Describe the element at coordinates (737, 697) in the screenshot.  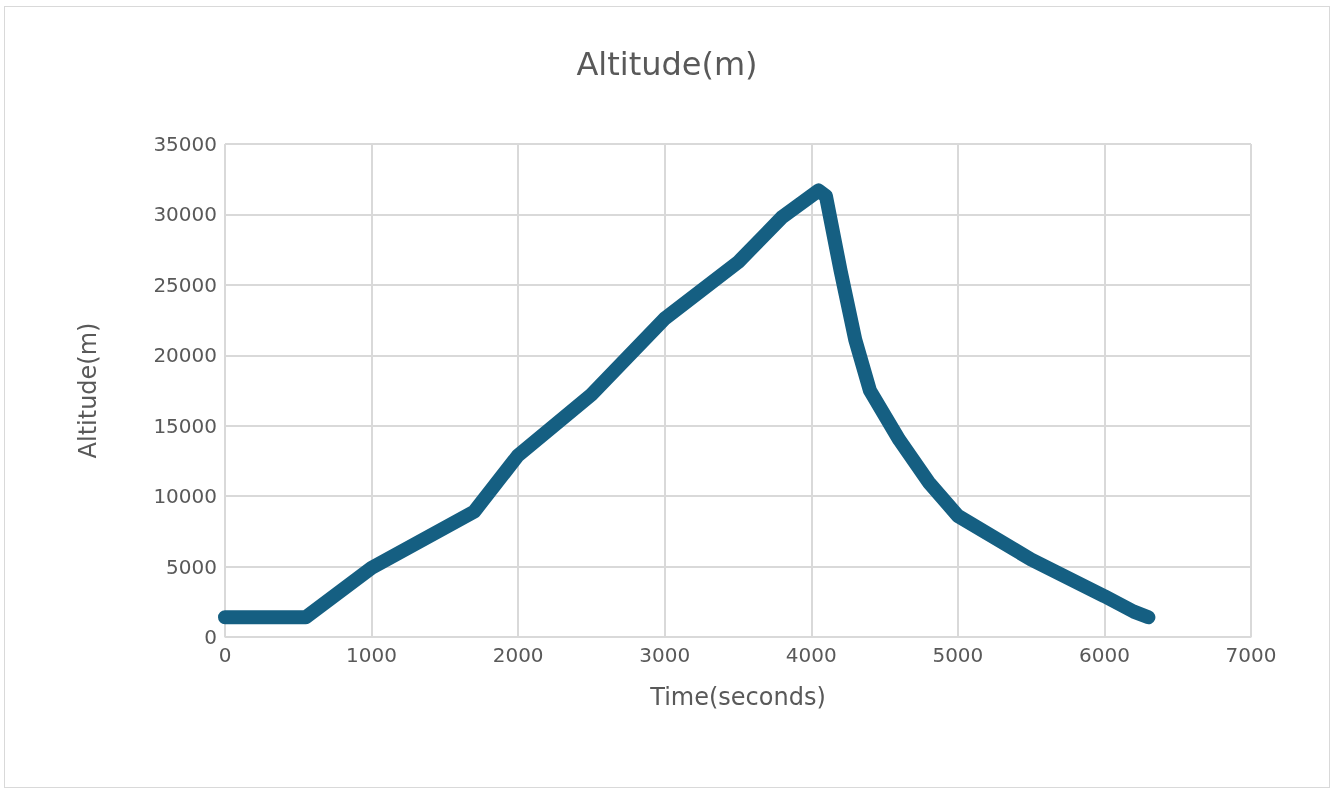
I see `x-axis-title: Time(seconds)` at that location.